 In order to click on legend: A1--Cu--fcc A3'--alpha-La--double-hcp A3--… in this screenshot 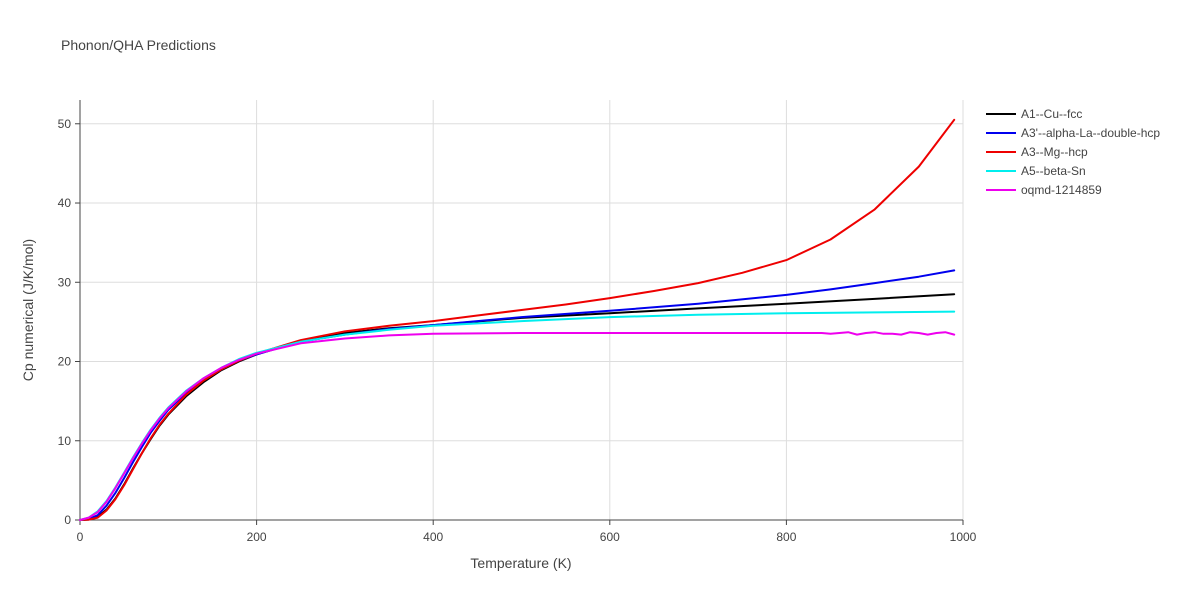, I will do `click(1073, 152)`.